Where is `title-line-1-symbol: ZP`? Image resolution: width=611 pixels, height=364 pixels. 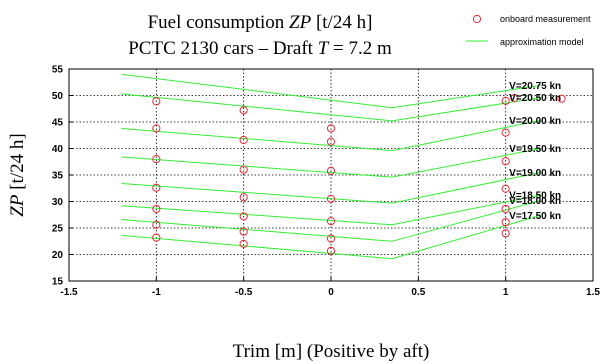
title-line-1-symbol: ZP is located at coordinates (300, 22).